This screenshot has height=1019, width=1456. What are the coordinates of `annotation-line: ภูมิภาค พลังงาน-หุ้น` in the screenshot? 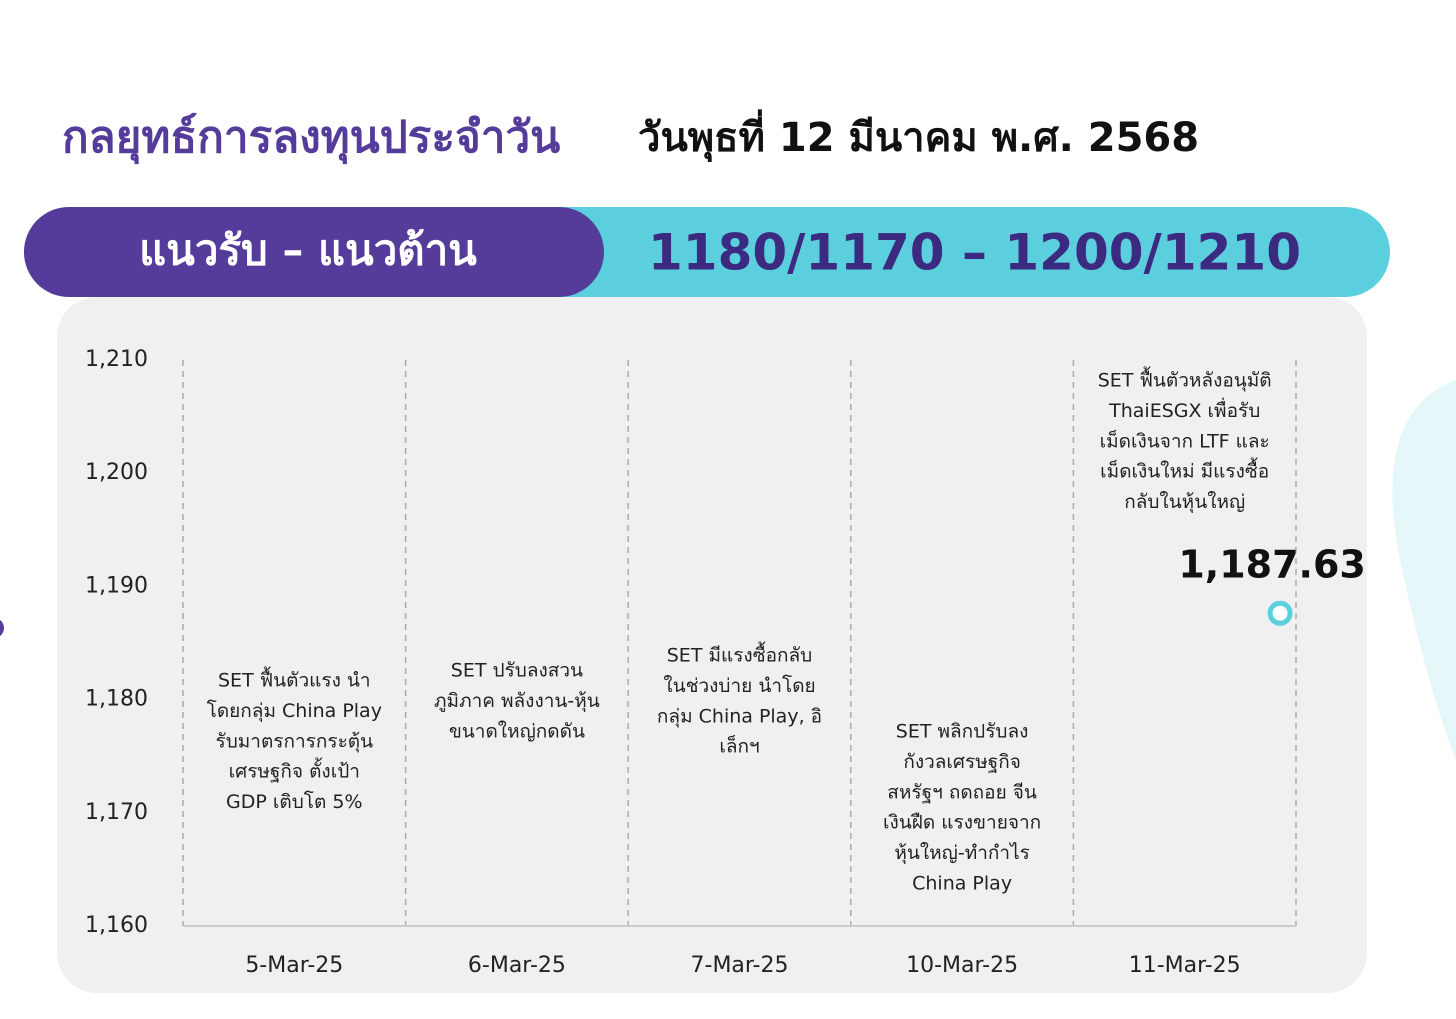 It's located at (517, 701).